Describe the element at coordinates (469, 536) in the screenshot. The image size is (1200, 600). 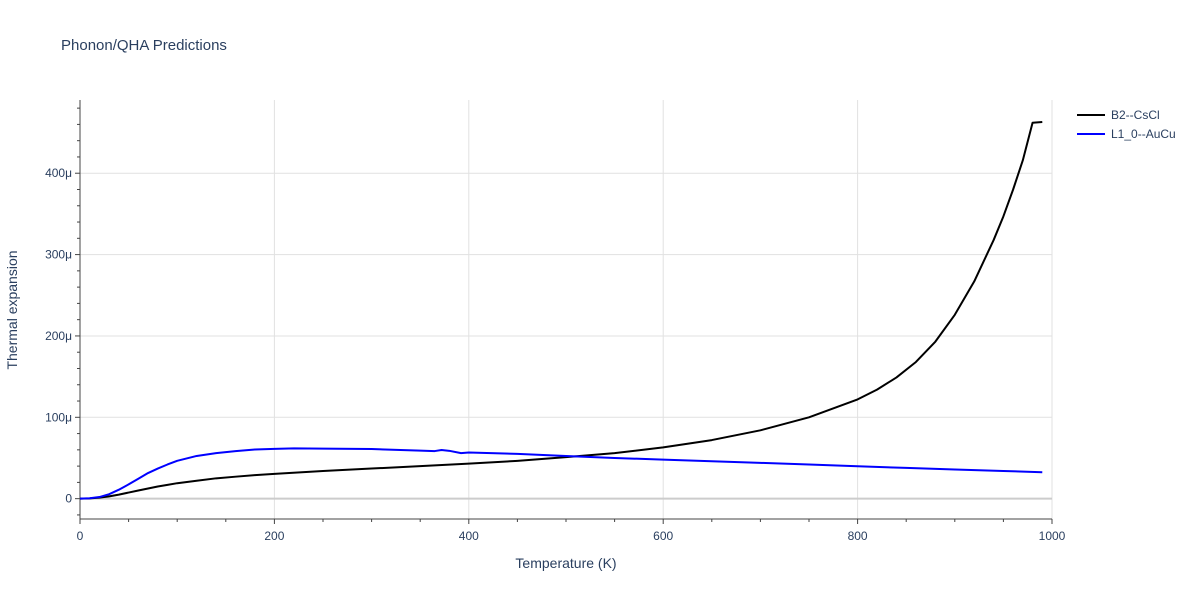
I see `x-tick-label: 400` at that location.